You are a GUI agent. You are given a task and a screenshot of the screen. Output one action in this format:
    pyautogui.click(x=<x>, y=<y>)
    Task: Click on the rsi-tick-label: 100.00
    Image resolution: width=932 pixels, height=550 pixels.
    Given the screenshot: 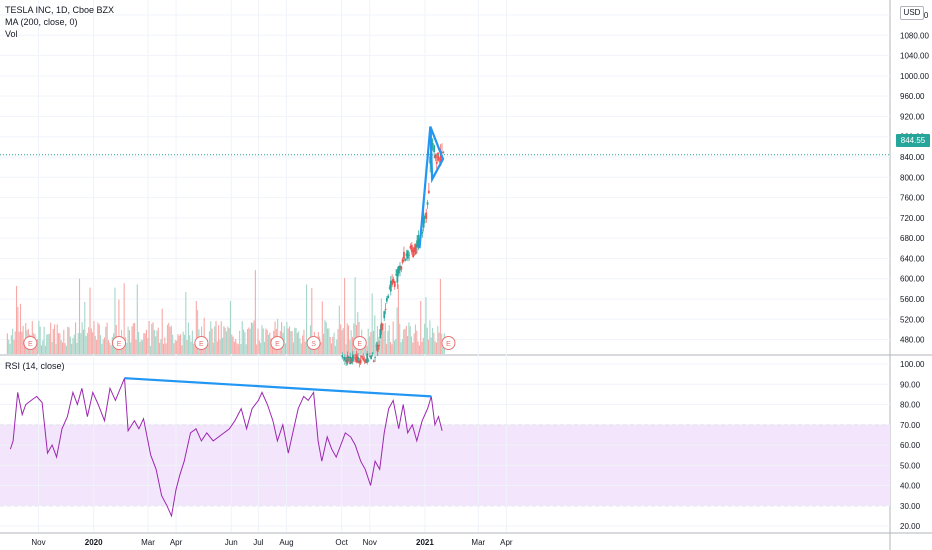 What is the action you would take?
    pyautogui.click(x=912, y=364)
    